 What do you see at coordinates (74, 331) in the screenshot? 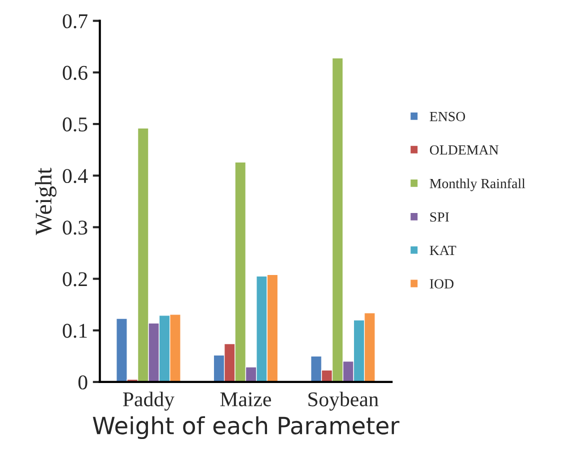
I see `y-tick-label: 0.1` at bounding box center [74, 331].